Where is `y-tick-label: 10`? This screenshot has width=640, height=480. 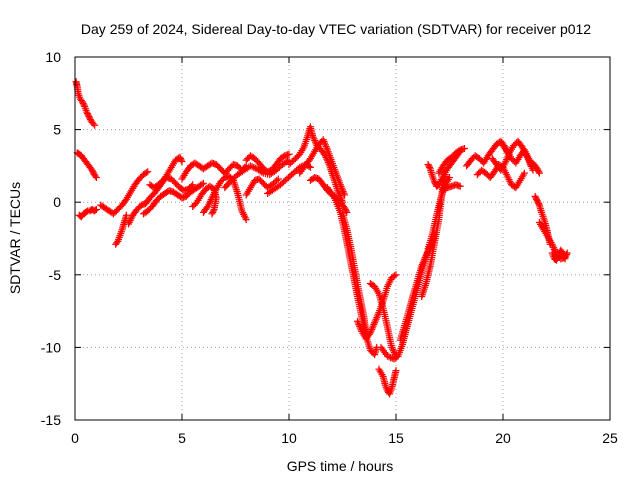 y-tick-label: 10 is located at coordinates (53, 57).